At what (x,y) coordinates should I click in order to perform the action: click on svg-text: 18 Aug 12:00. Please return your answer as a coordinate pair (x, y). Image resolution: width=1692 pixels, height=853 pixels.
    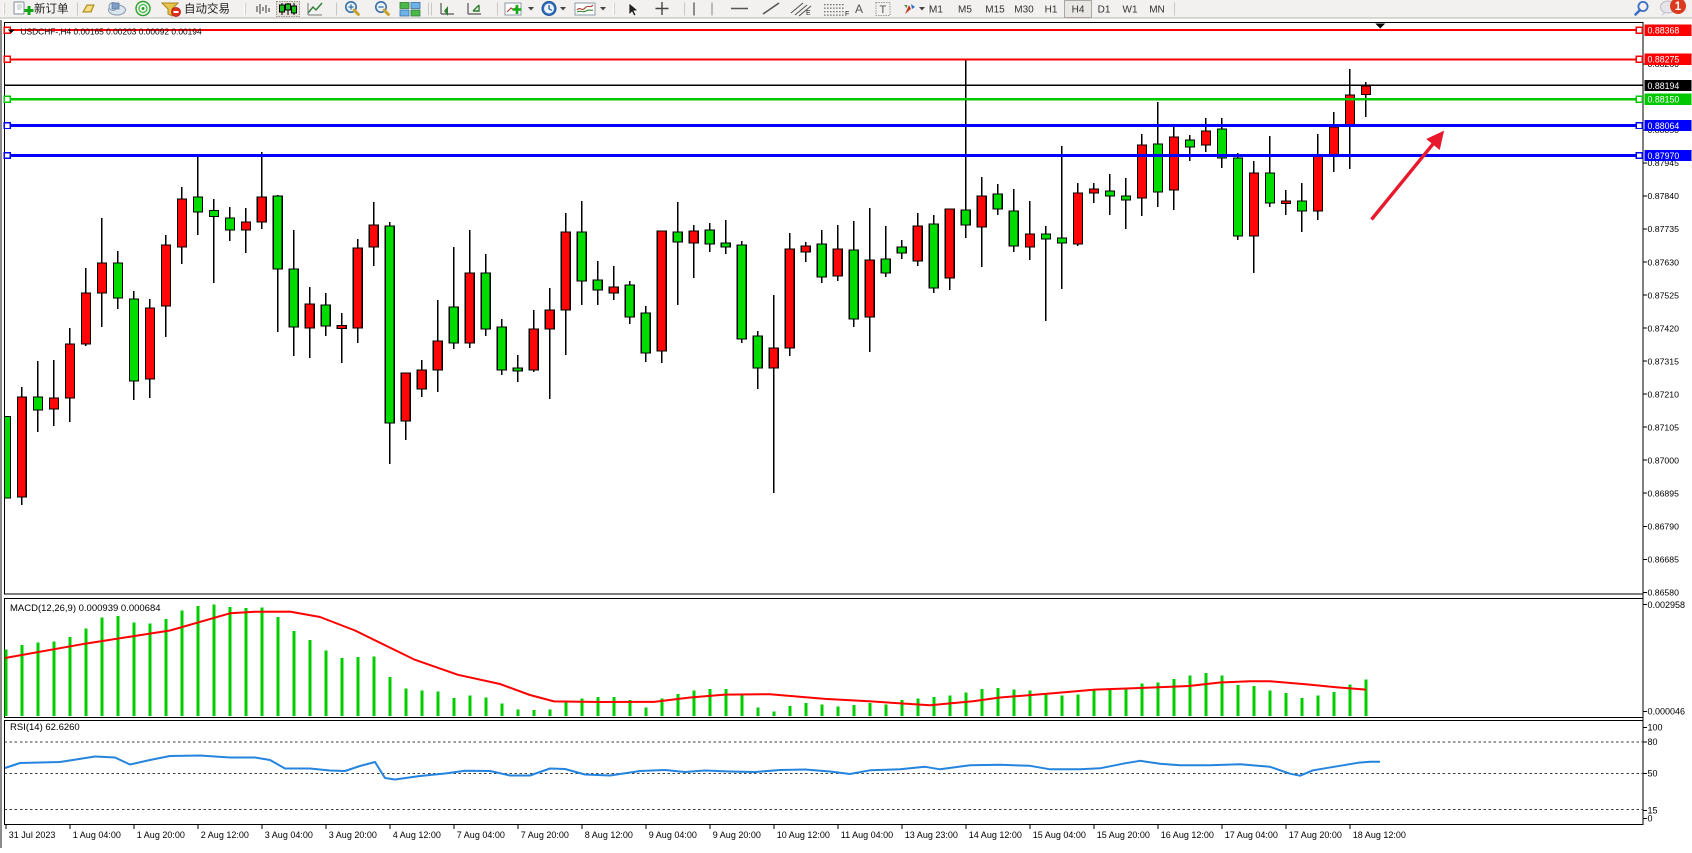
    Looking at the image, I should click on (1379, 835).